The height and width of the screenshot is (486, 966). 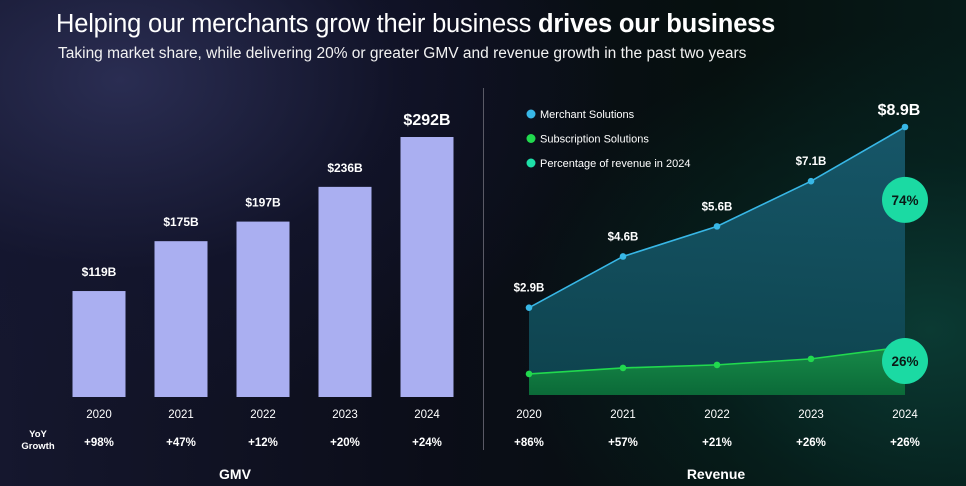 What do you see at coordinates (483, 269) in the screenshot?
I see `panel-divider` at bounding box center [483, 269].